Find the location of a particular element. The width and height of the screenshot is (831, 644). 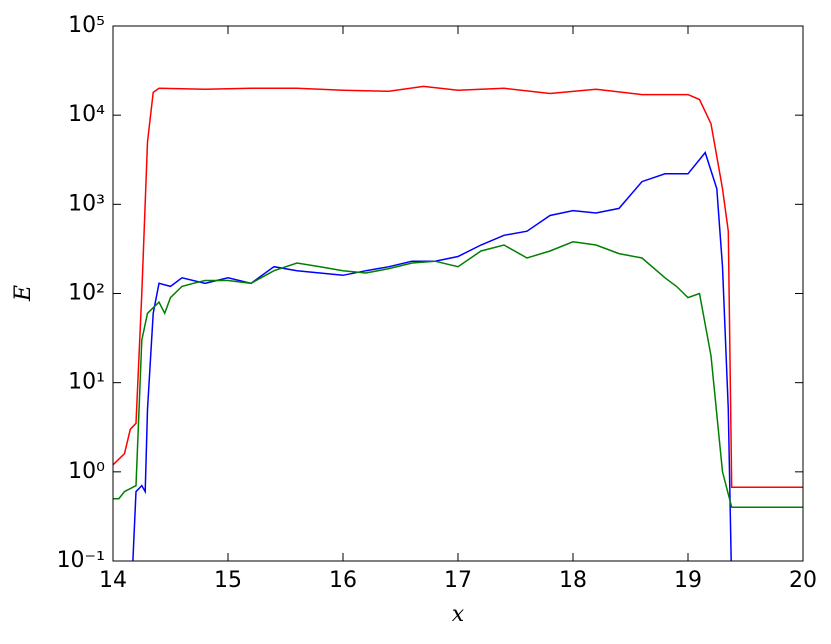

x-tick-label: 14 is located at coordinates (113, 580).